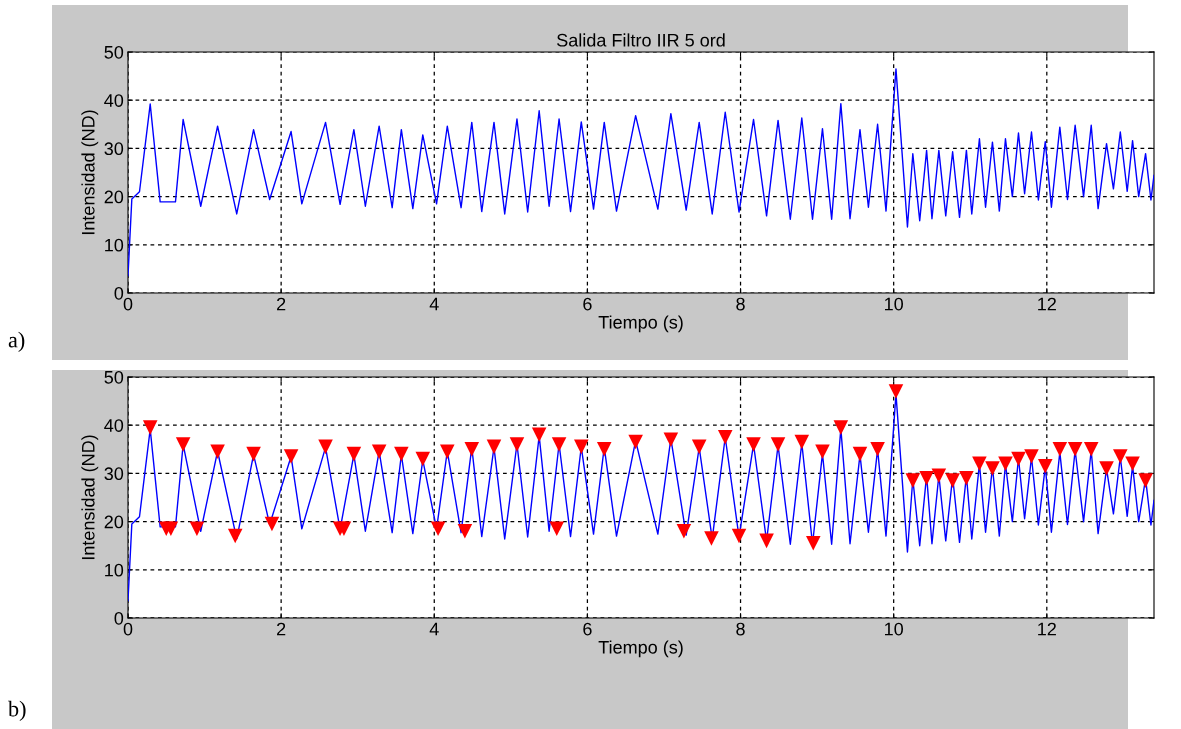 This screenshot has width=1181, height=729. Describe the element at coordinates (17, 710) in the screenshot. I see `text: b)` at that location.